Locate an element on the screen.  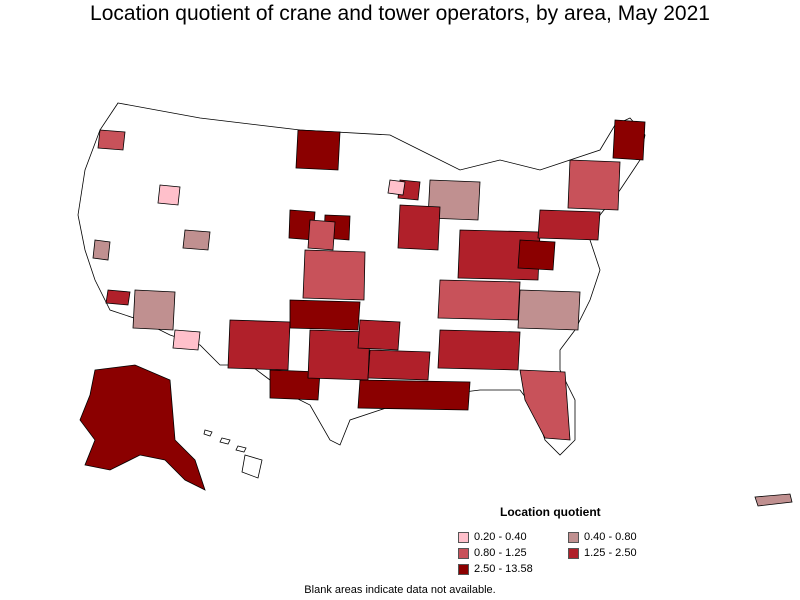
region-pennsylvania is located at coordinates (569, 225).